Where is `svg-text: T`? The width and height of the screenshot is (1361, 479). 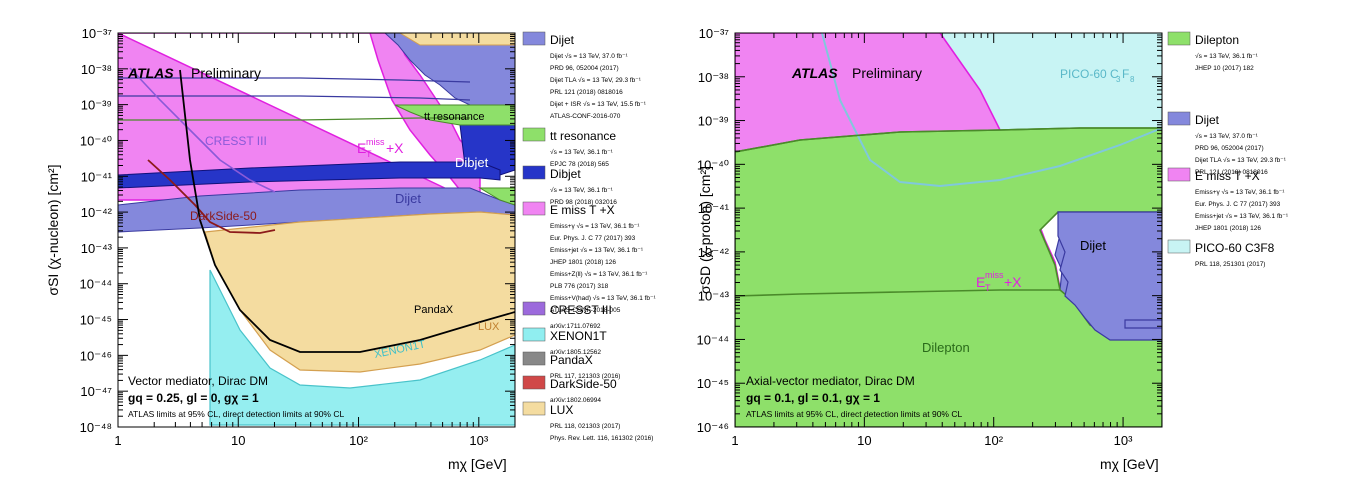 svg-text: T is located at coordinates (369, 154).